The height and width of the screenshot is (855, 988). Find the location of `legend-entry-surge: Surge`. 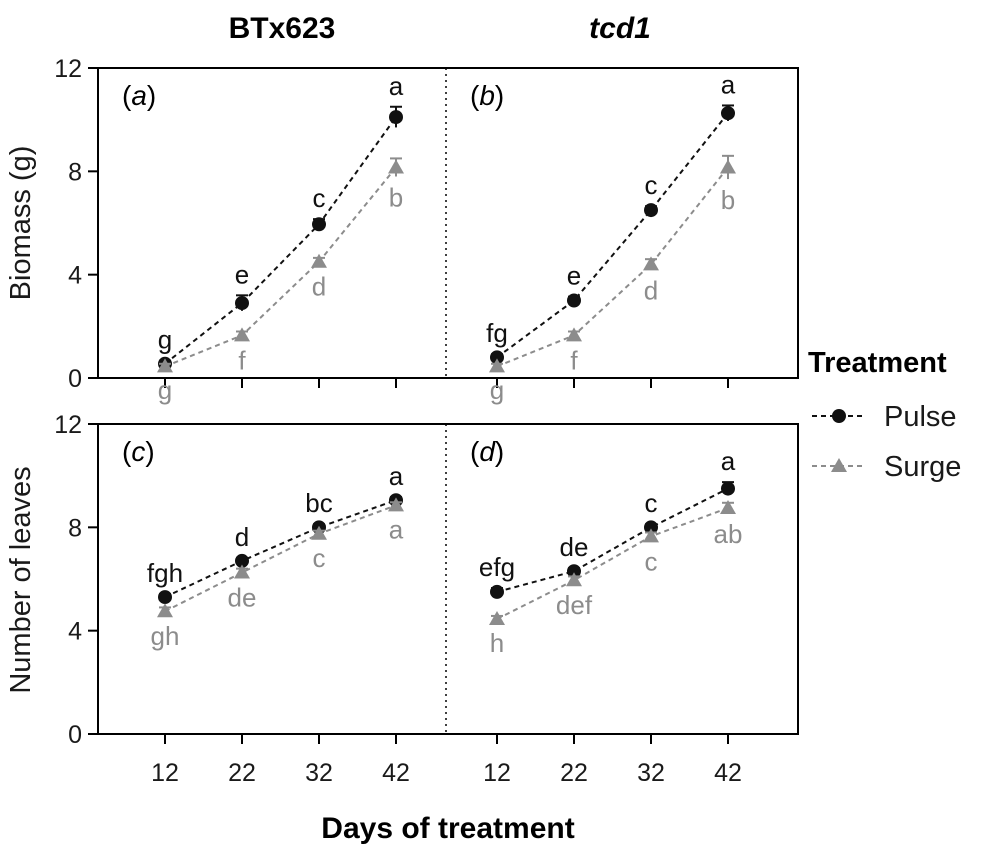

legend-entry-surge: Surge is located at coordinates (886, 467).